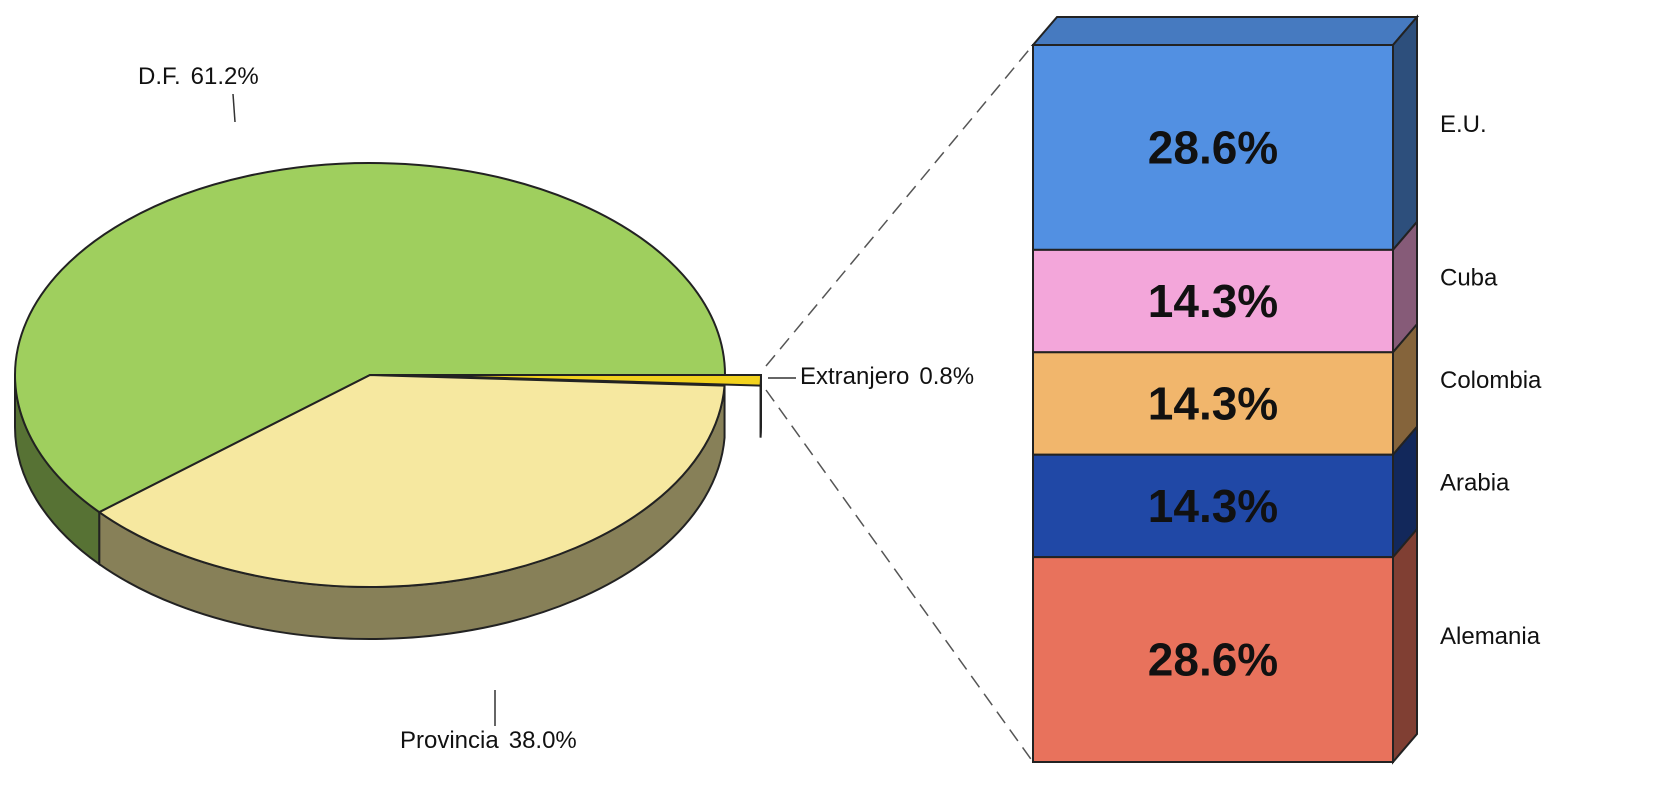  I want to click on pie-value-label: 38.0%, so click(543, 740).